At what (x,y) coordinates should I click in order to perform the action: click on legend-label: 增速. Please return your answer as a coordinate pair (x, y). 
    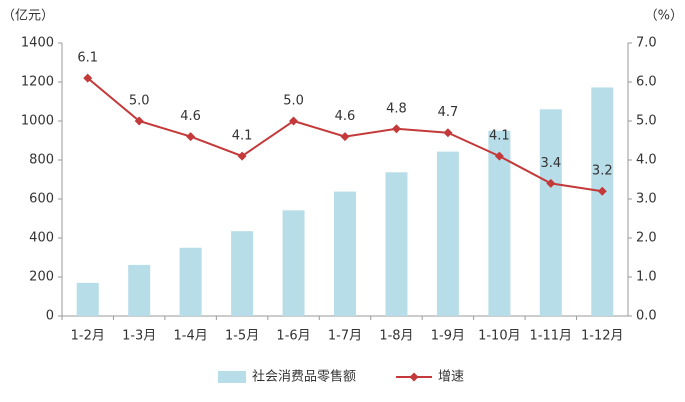
    Looking at the image, I should click on (451, 377).